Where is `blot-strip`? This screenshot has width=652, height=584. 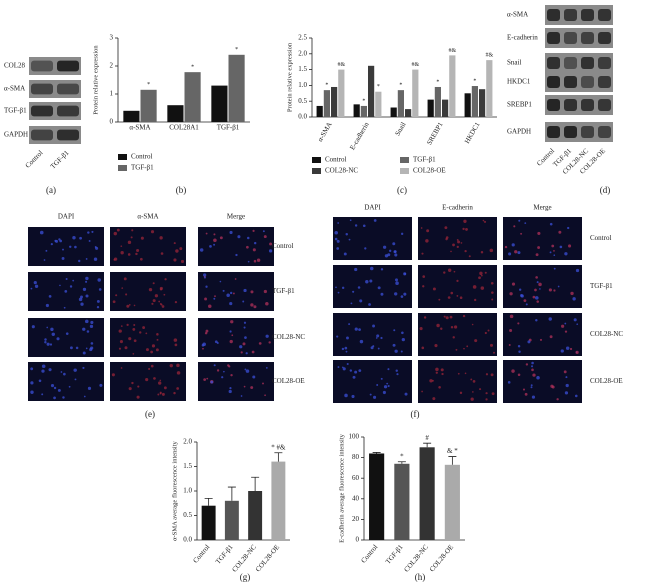
blot-strip is located at coordinates (579, 38).